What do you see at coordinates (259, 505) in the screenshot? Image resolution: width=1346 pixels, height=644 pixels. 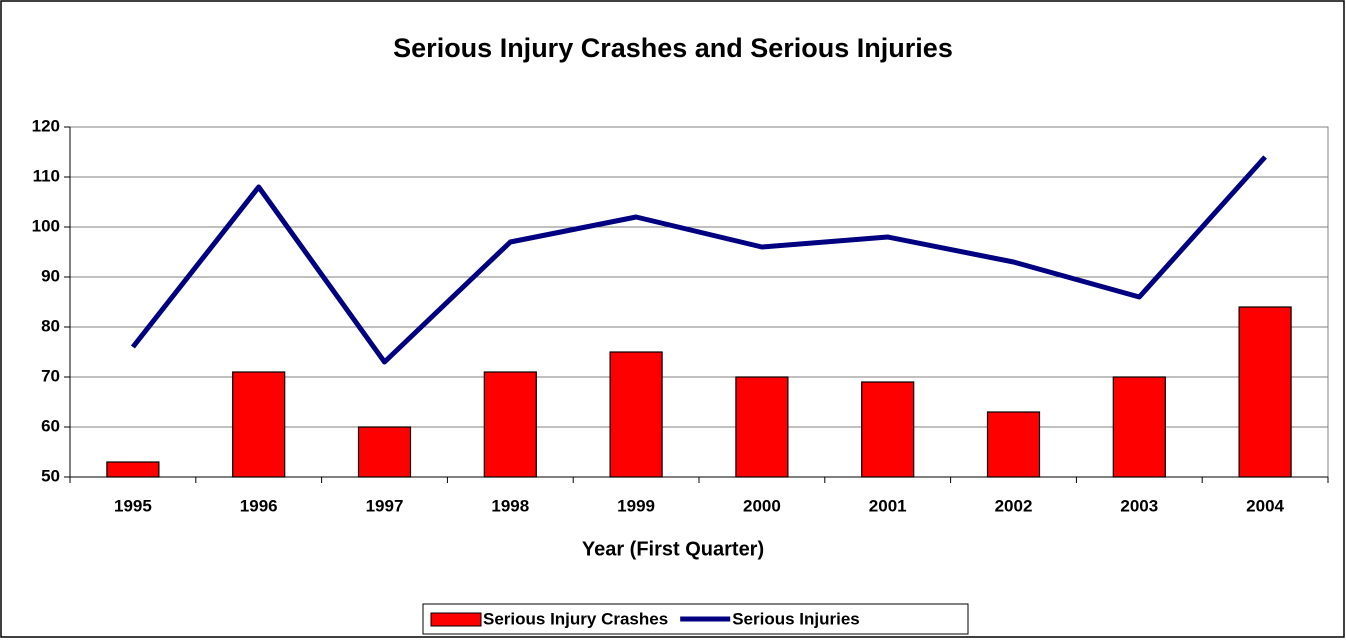 I see `x-tick-label: 1996` at bounding box center [259, 505].